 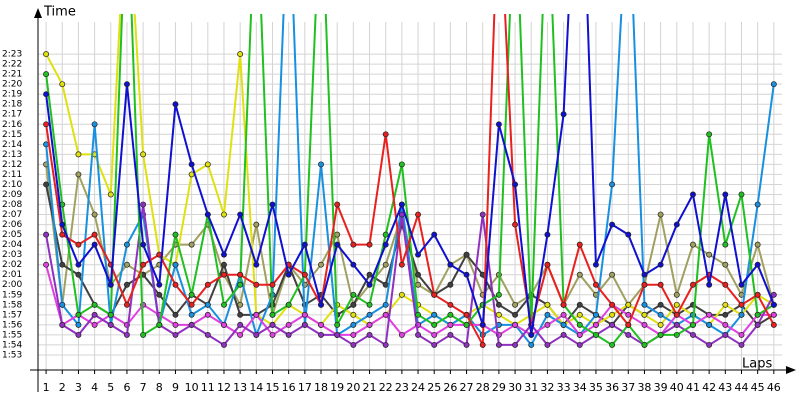 What do you see at coordinates (59, 12) in the screenshot?
I see `y-axis-label: Time` at bounding box center [59, 12].